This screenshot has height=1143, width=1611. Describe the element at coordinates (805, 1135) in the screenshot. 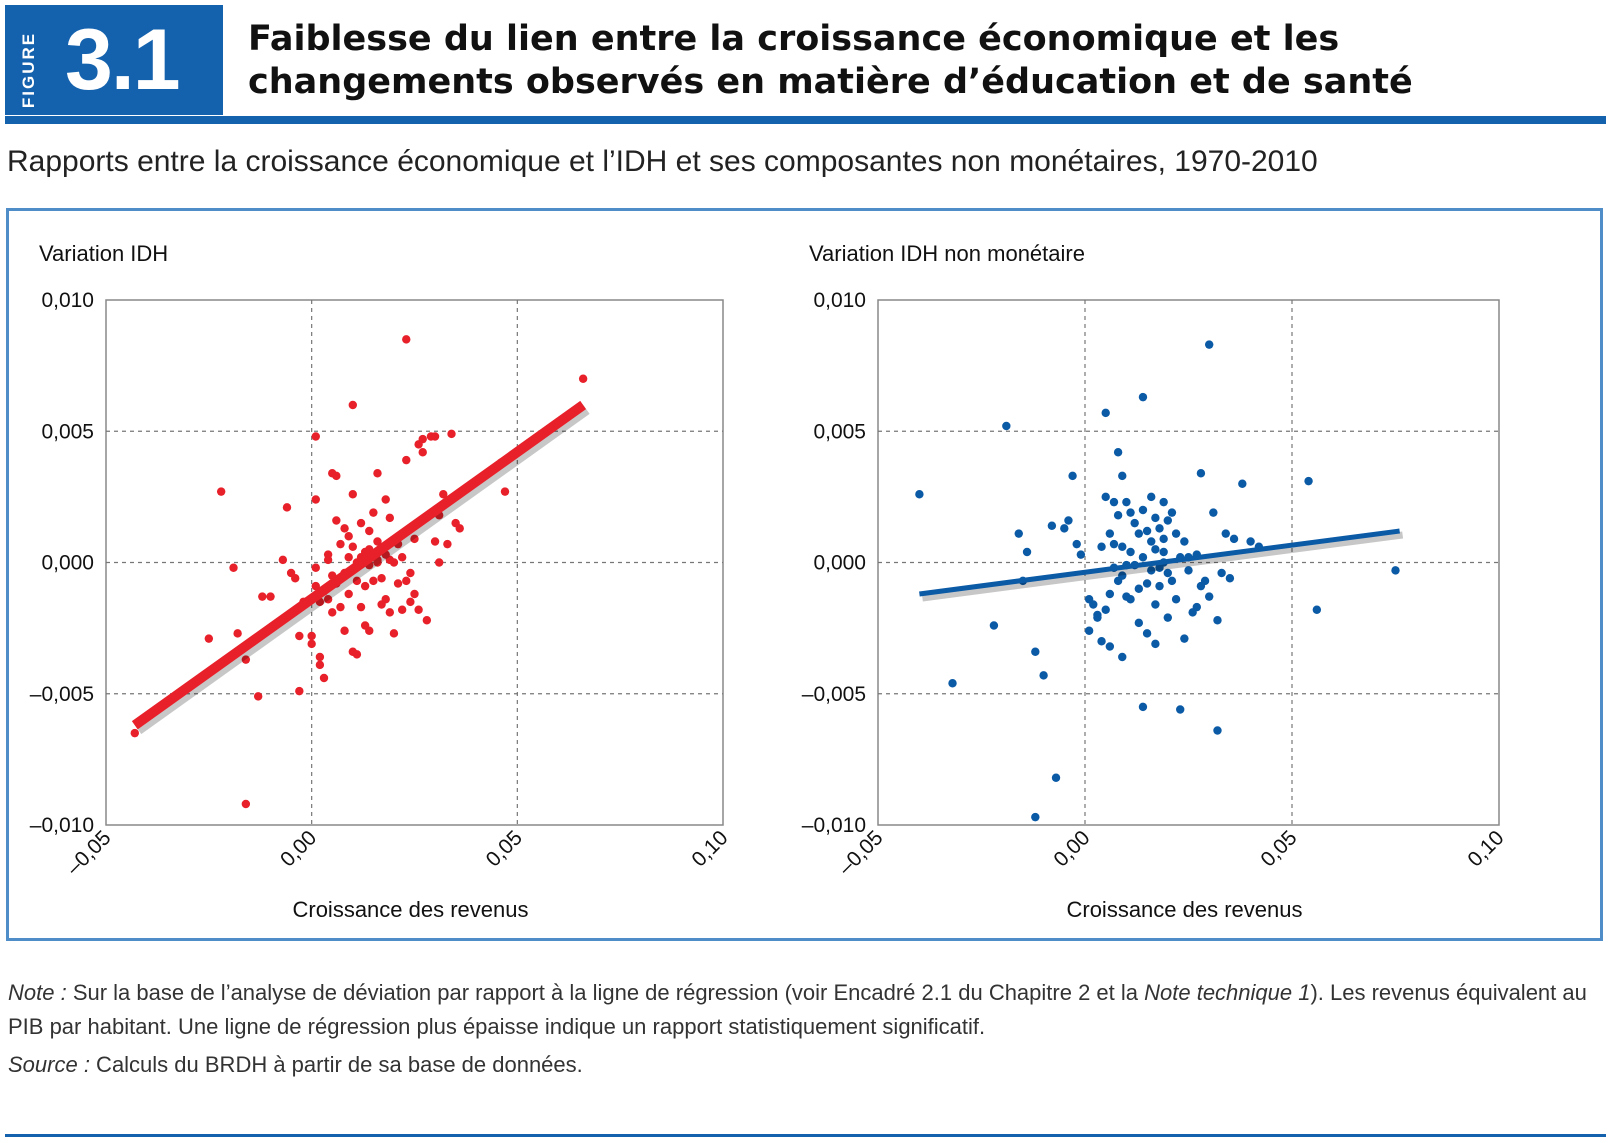

I see `bottom-rule` at that location.